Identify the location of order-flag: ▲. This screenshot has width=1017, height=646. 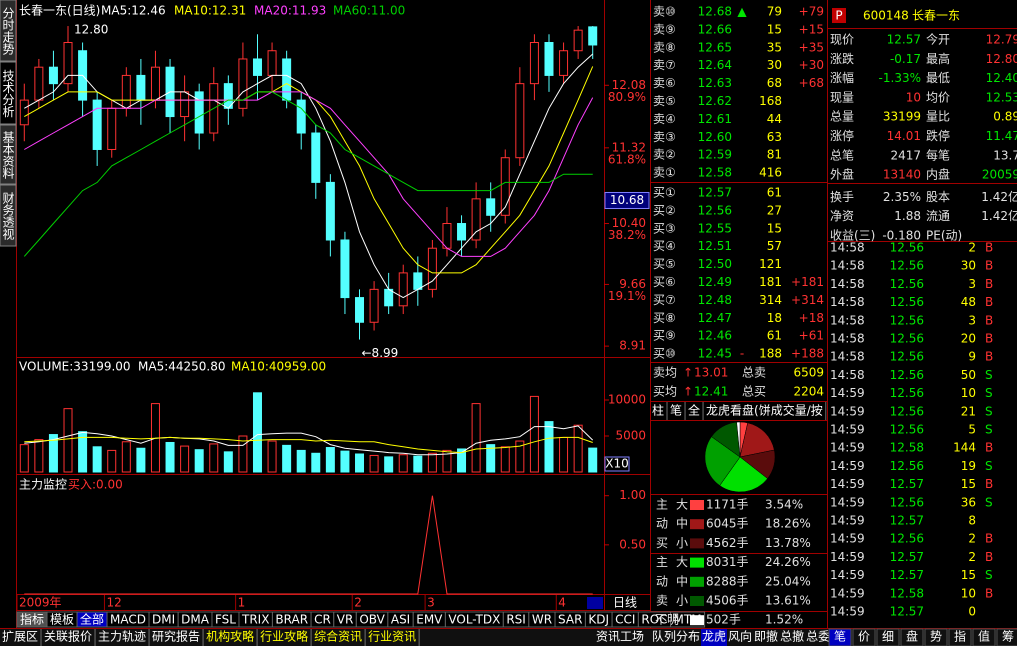
(742, 12).